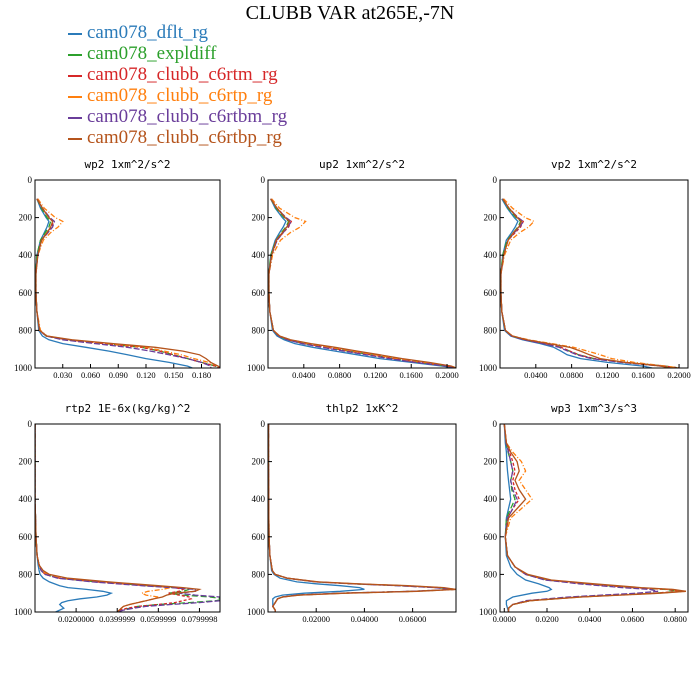 This screenshot has width=700, height=700. I want to click on legend-label-c6rtbp: cam078_clubb_c6rtbp_rg, so click(184, 137).